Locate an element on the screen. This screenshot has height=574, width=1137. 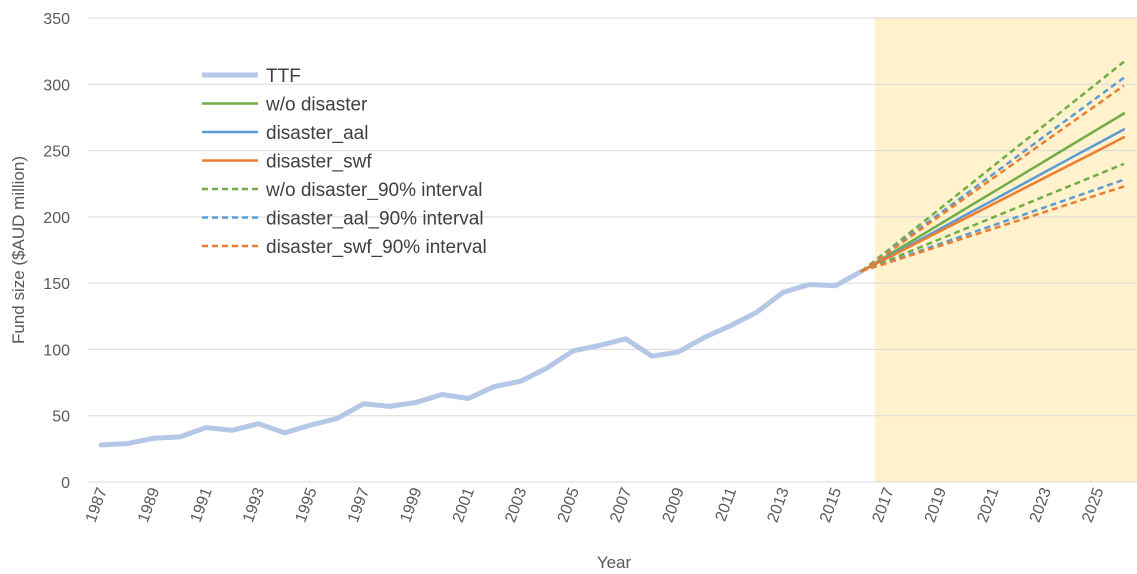
x-tick-label: 2017 is located at coordinates (883, 504).